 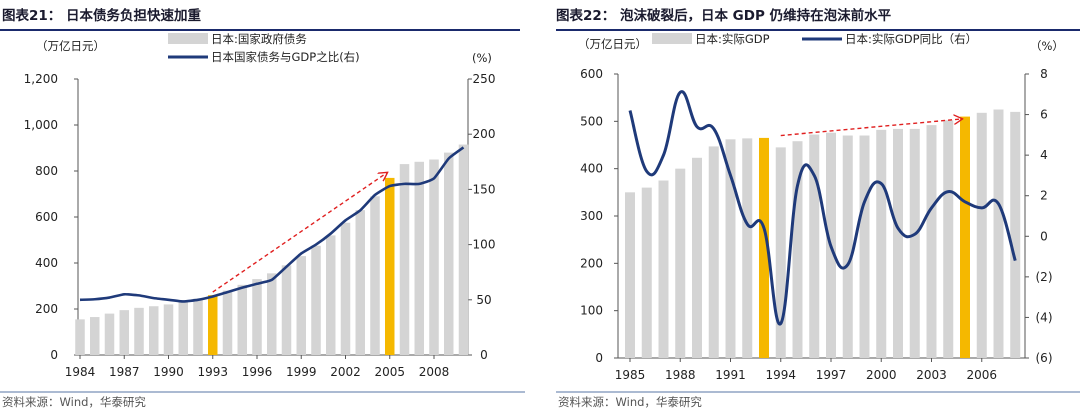 I want to click on x-tick-label: 2008, so click(x=434, y=372).